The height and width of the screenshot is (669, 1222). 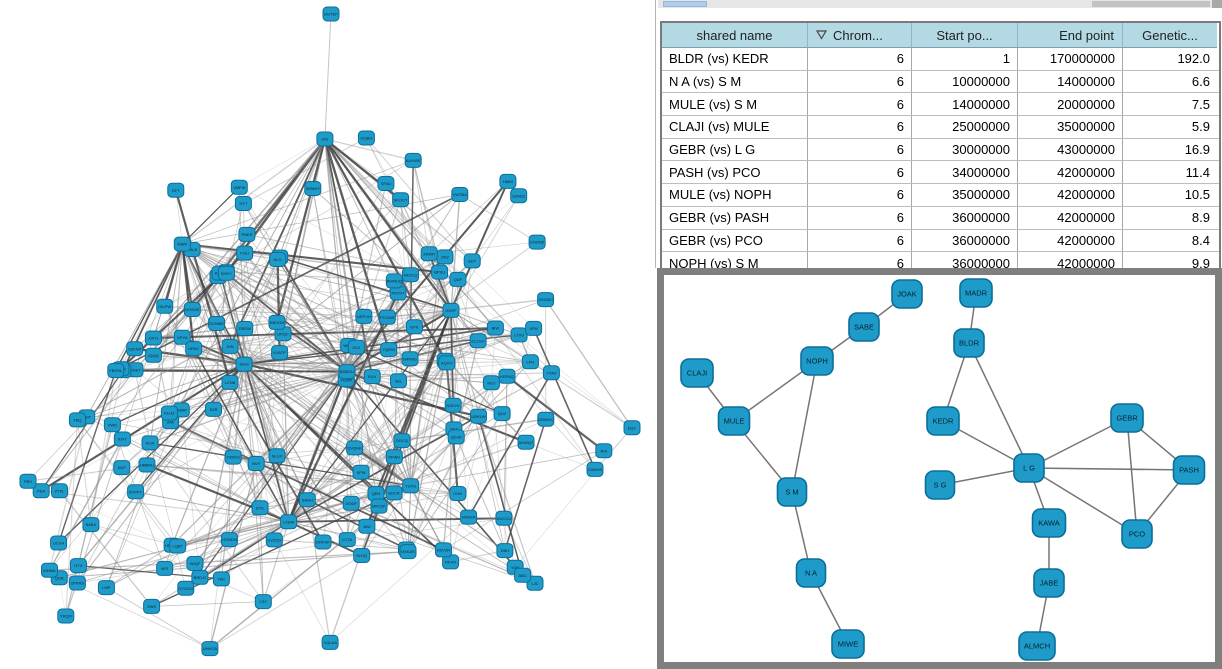 I want to click on table-row: GEBR (vs) L G 6 30000000 43000000 16.9, so click(x=940, y=150).